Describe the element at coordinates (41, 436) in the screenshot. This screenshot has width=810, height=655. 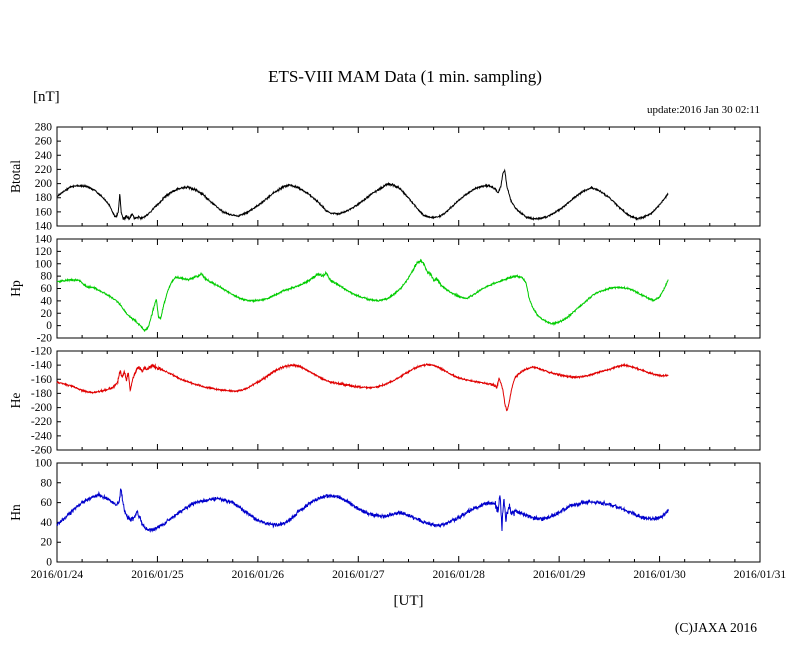
I see `y-tick-label: -240` at that location.